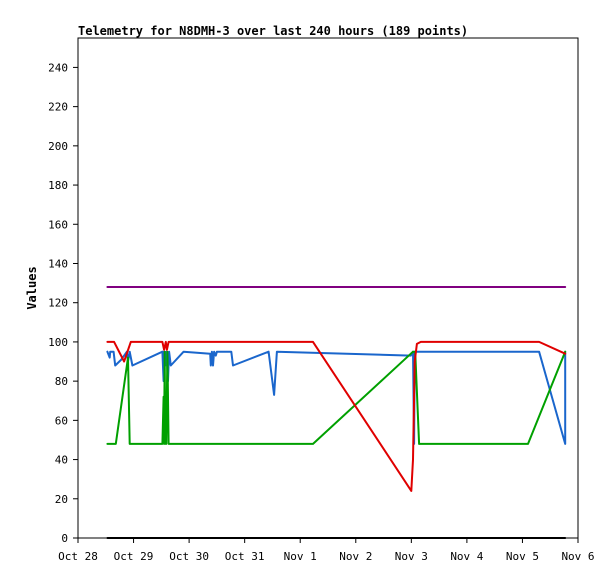  I want to click on x-tick-label: Nov 3, so click(411, 556).